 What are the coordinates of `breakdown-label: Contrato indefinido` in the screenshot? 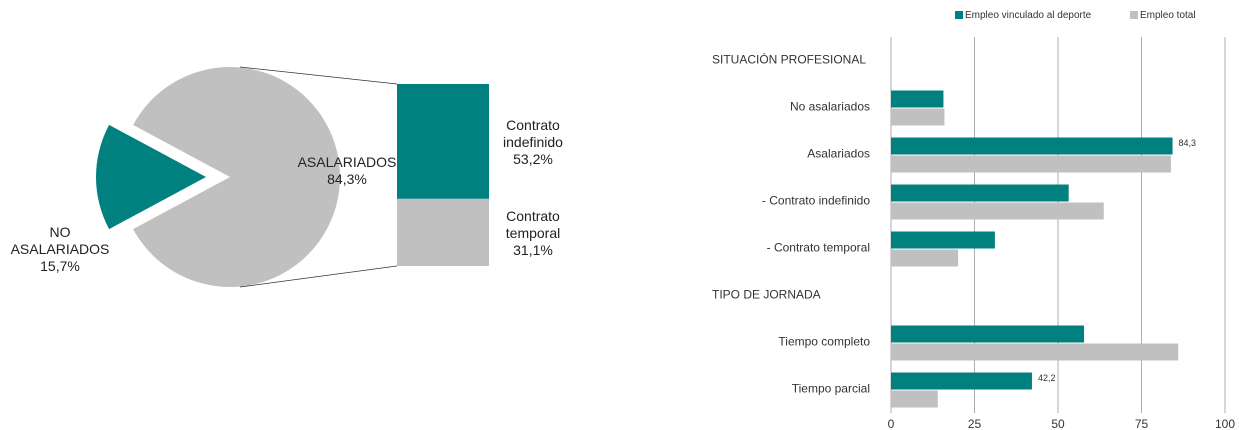 It's located at (533, 133).